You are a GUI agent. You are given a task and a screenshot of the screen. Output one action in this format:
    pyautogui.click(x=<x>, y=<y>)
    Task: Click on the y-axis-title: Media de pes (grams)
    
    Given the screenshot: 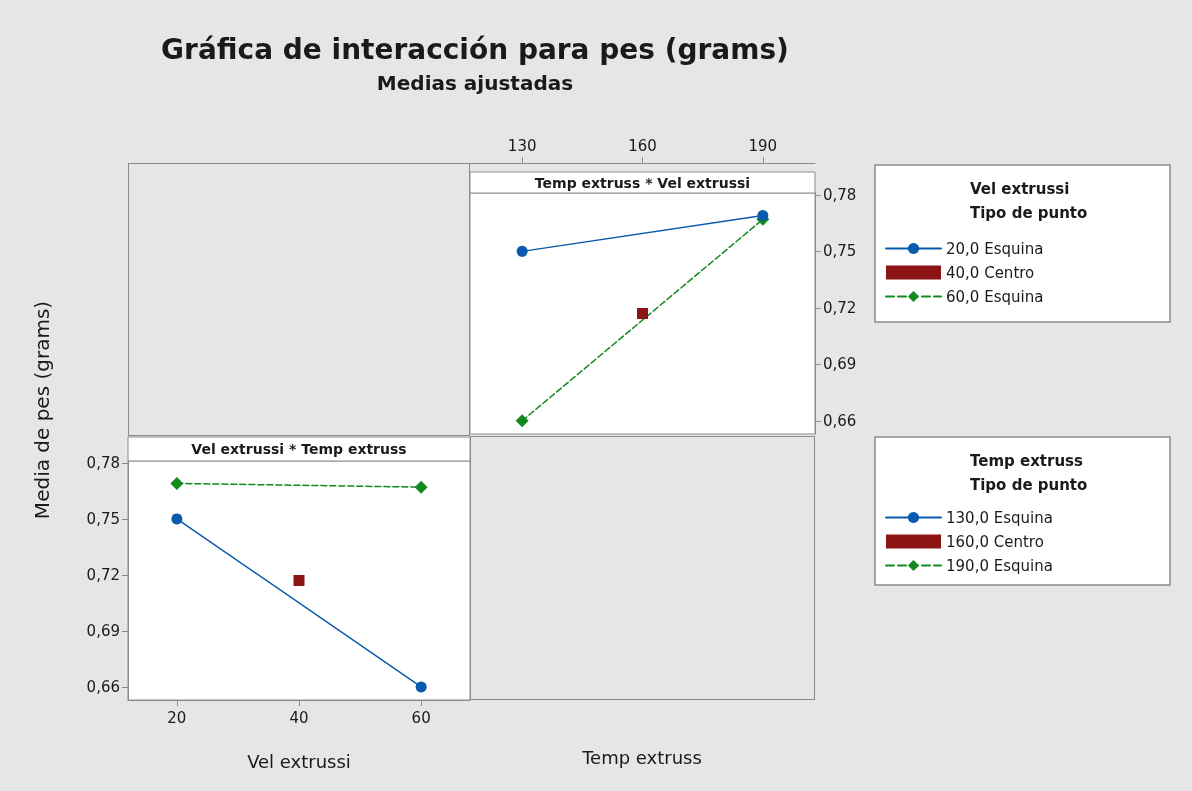 What is the action you would take?
    pyautogui.click(x=42, y=410)
    